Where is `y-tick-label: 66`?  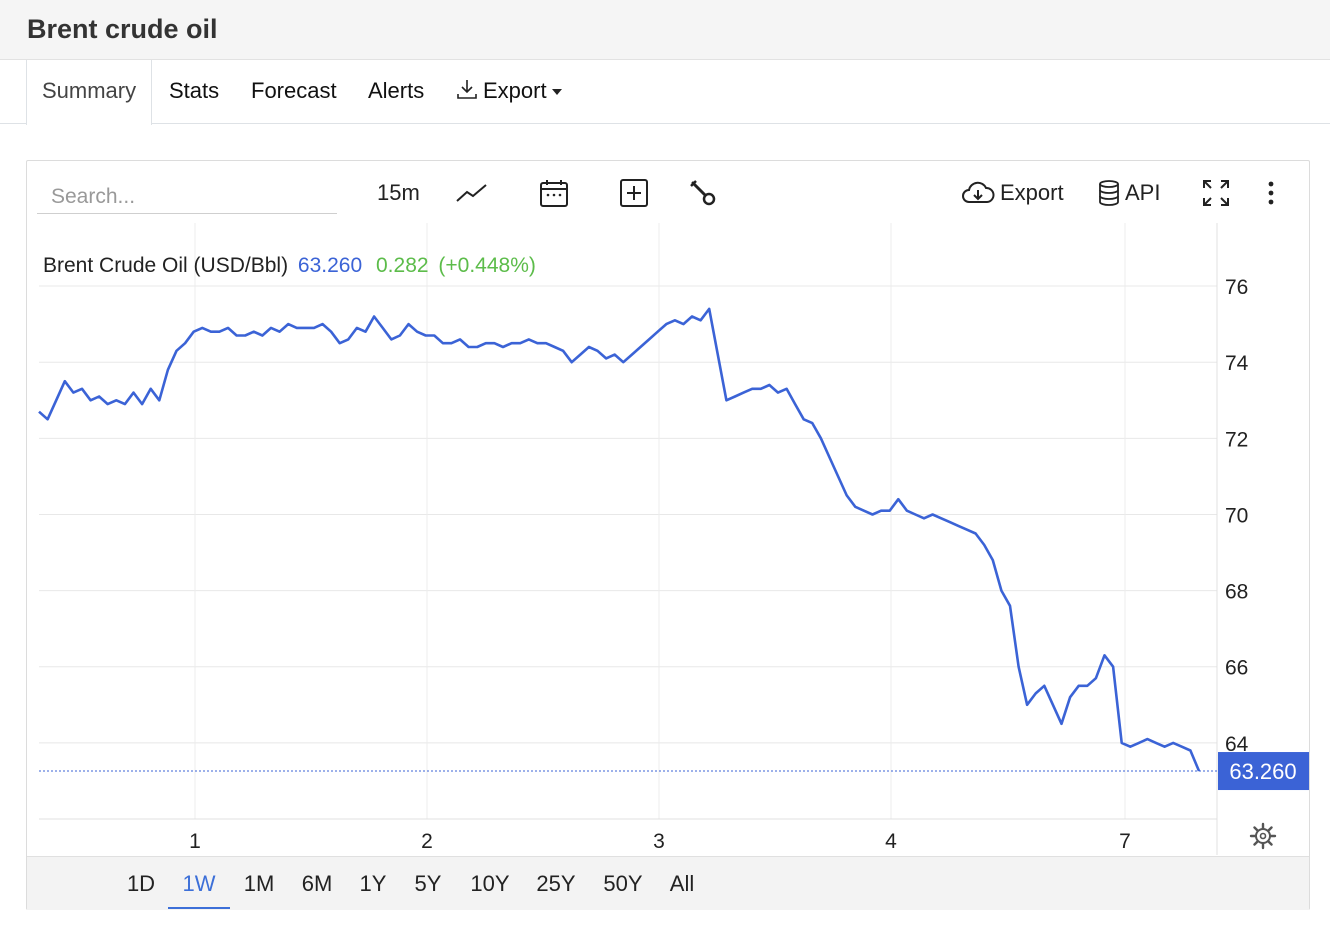 y-tick-label: 66 is located at coordinates (1236, 668).